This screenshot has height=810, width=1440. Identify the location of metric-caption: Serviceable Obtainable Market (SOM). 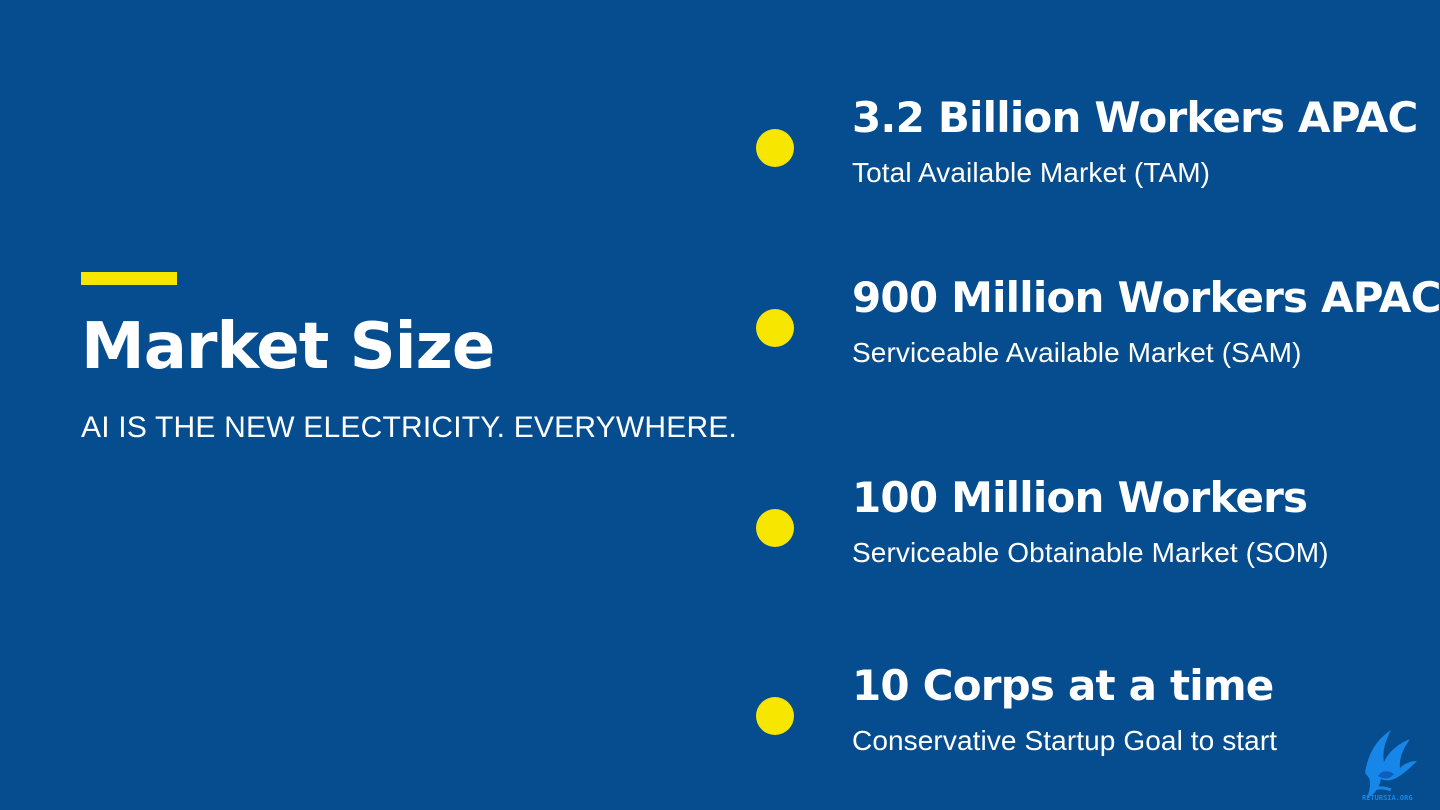
(1090, 552).